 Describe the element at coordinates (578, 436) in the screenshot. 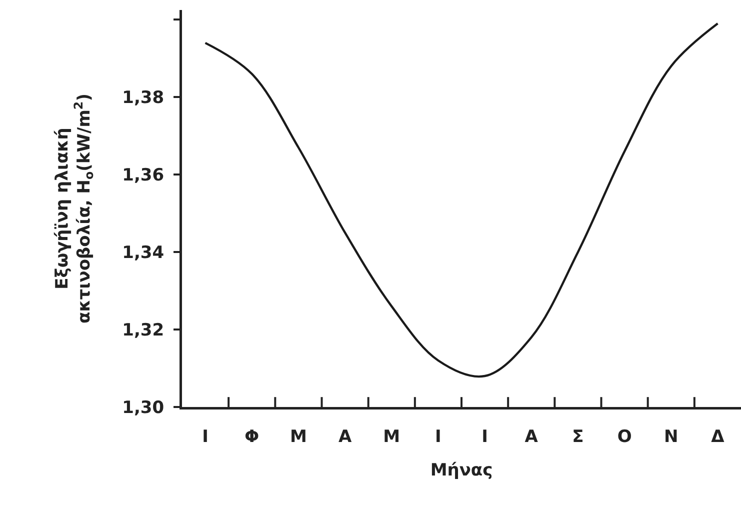

I see `x-tick-label: Σ` at that location.